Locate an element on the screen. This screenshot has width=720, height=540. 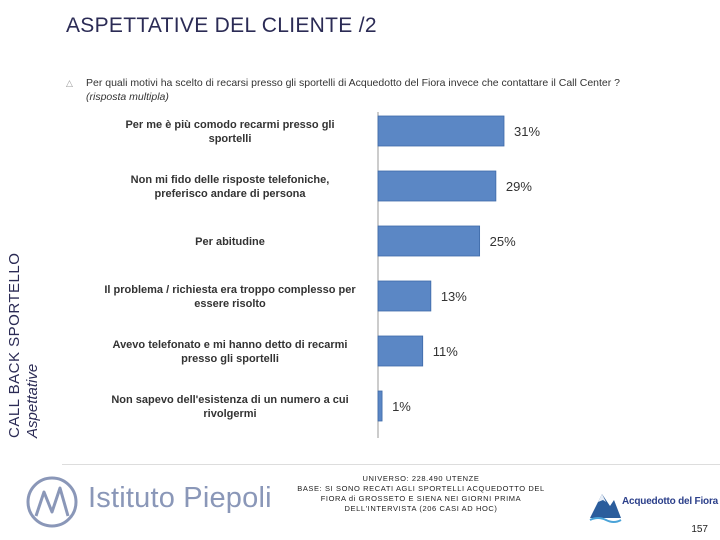
footnote-line: DELL'INTERVISTA (206 CASI AD HOC) is located at coordinates (421, 508).